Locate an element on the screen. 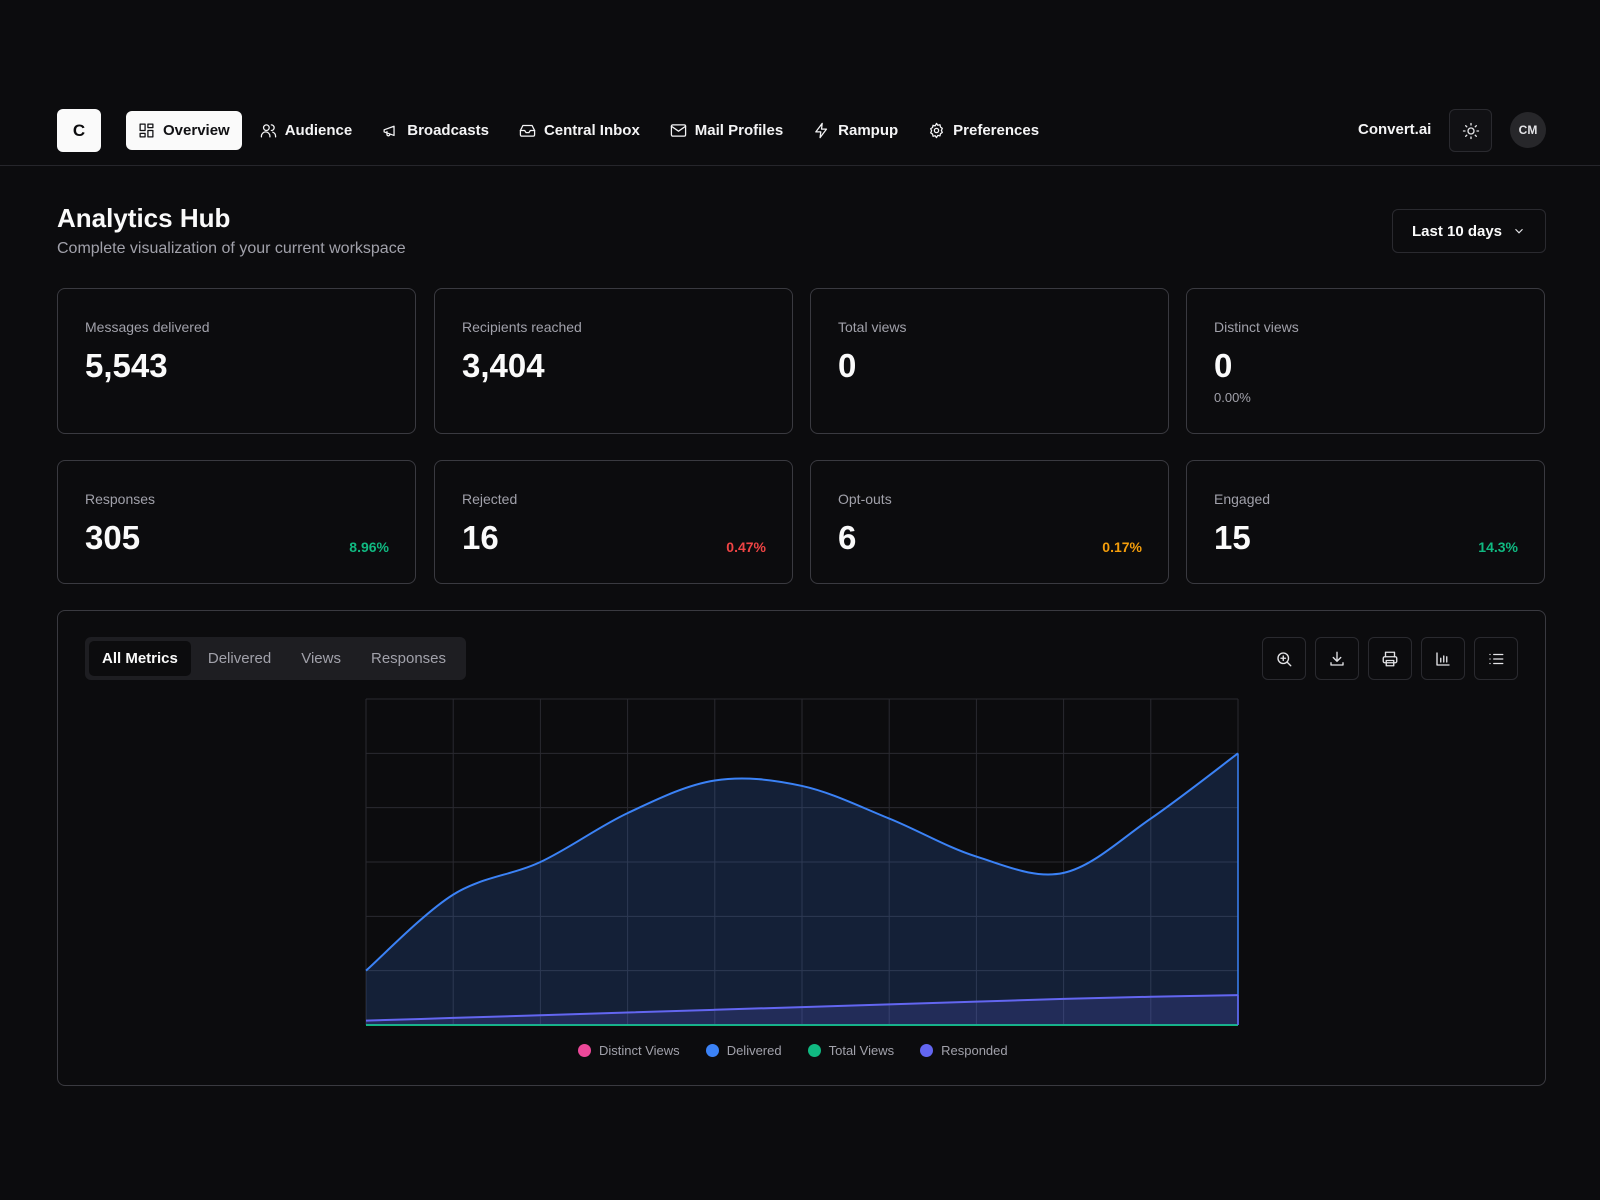  nav-item-label: Rampup is located at coordinates (868, 130).